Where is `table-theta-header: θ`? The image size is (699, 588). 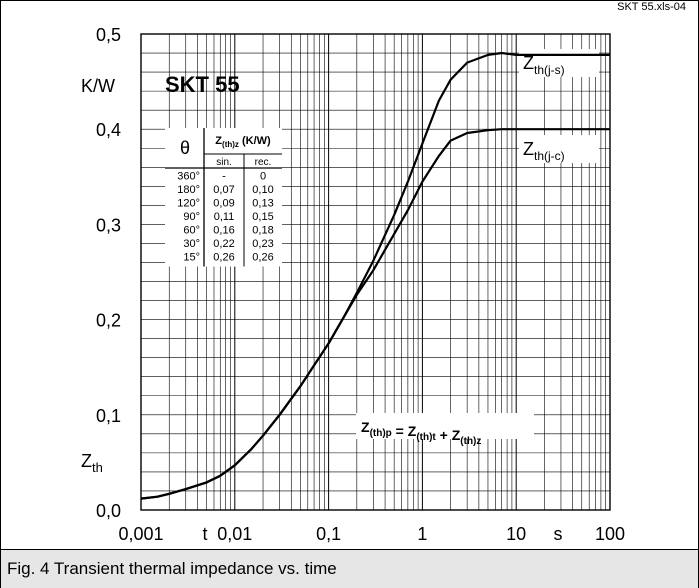
table-theta-header: θ is located at coordinates (185, 148).